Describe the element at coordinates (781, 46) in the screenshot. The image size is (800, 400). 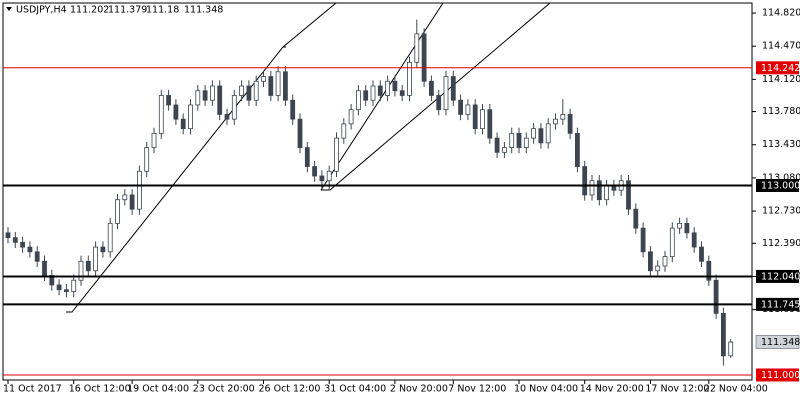
I see `y-tick-label: 114.470` at that location.